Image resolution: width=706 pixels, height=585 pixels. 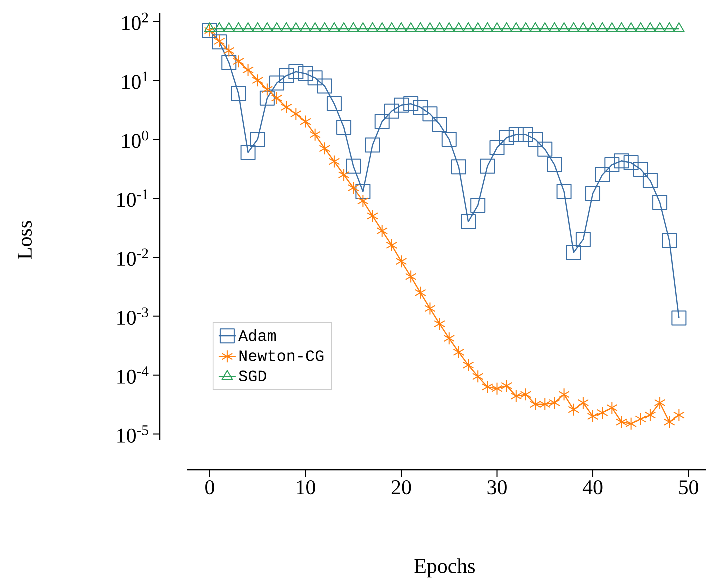 I want to click on y-tick-label: 10$^{1}$, so click(x=135, y=81).